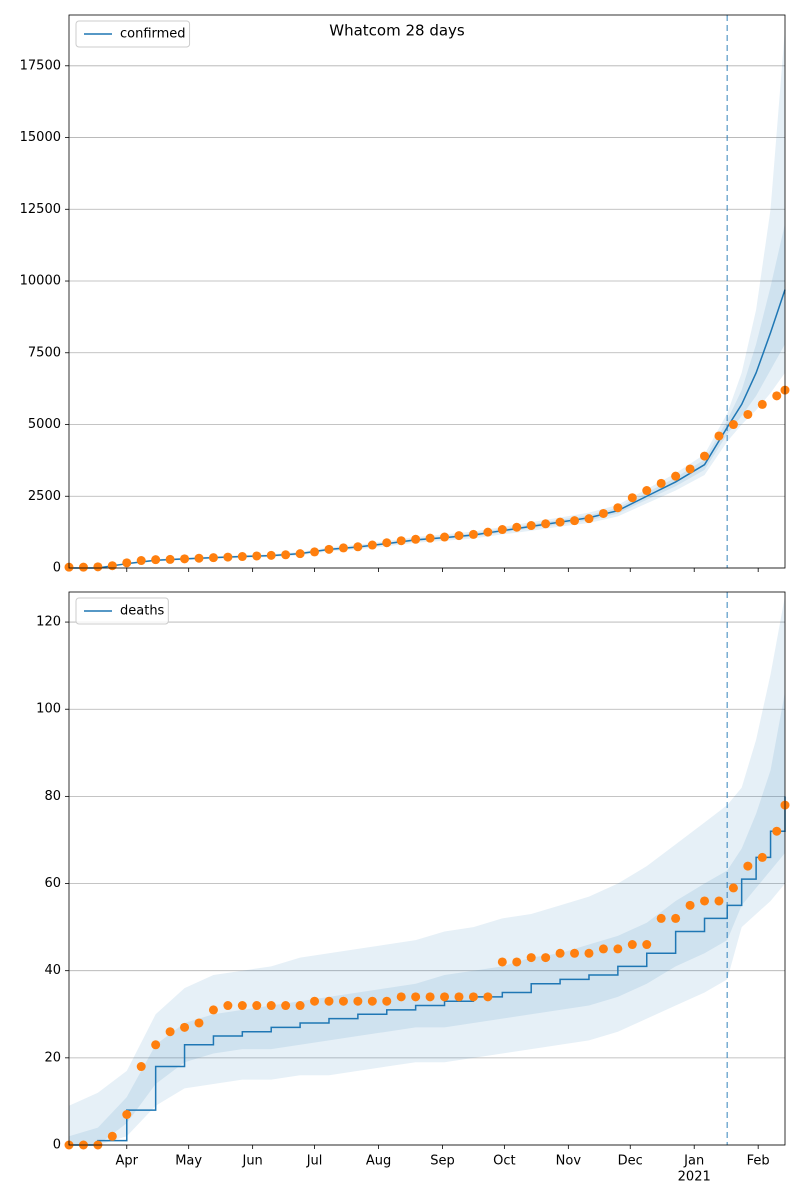 The height and width of the screenshot is (1200, 800). What do you see at coordinates (314, 1161) in the screenshot?
I see `x-tick-label: Jul` at bounding box center [314, 1161].